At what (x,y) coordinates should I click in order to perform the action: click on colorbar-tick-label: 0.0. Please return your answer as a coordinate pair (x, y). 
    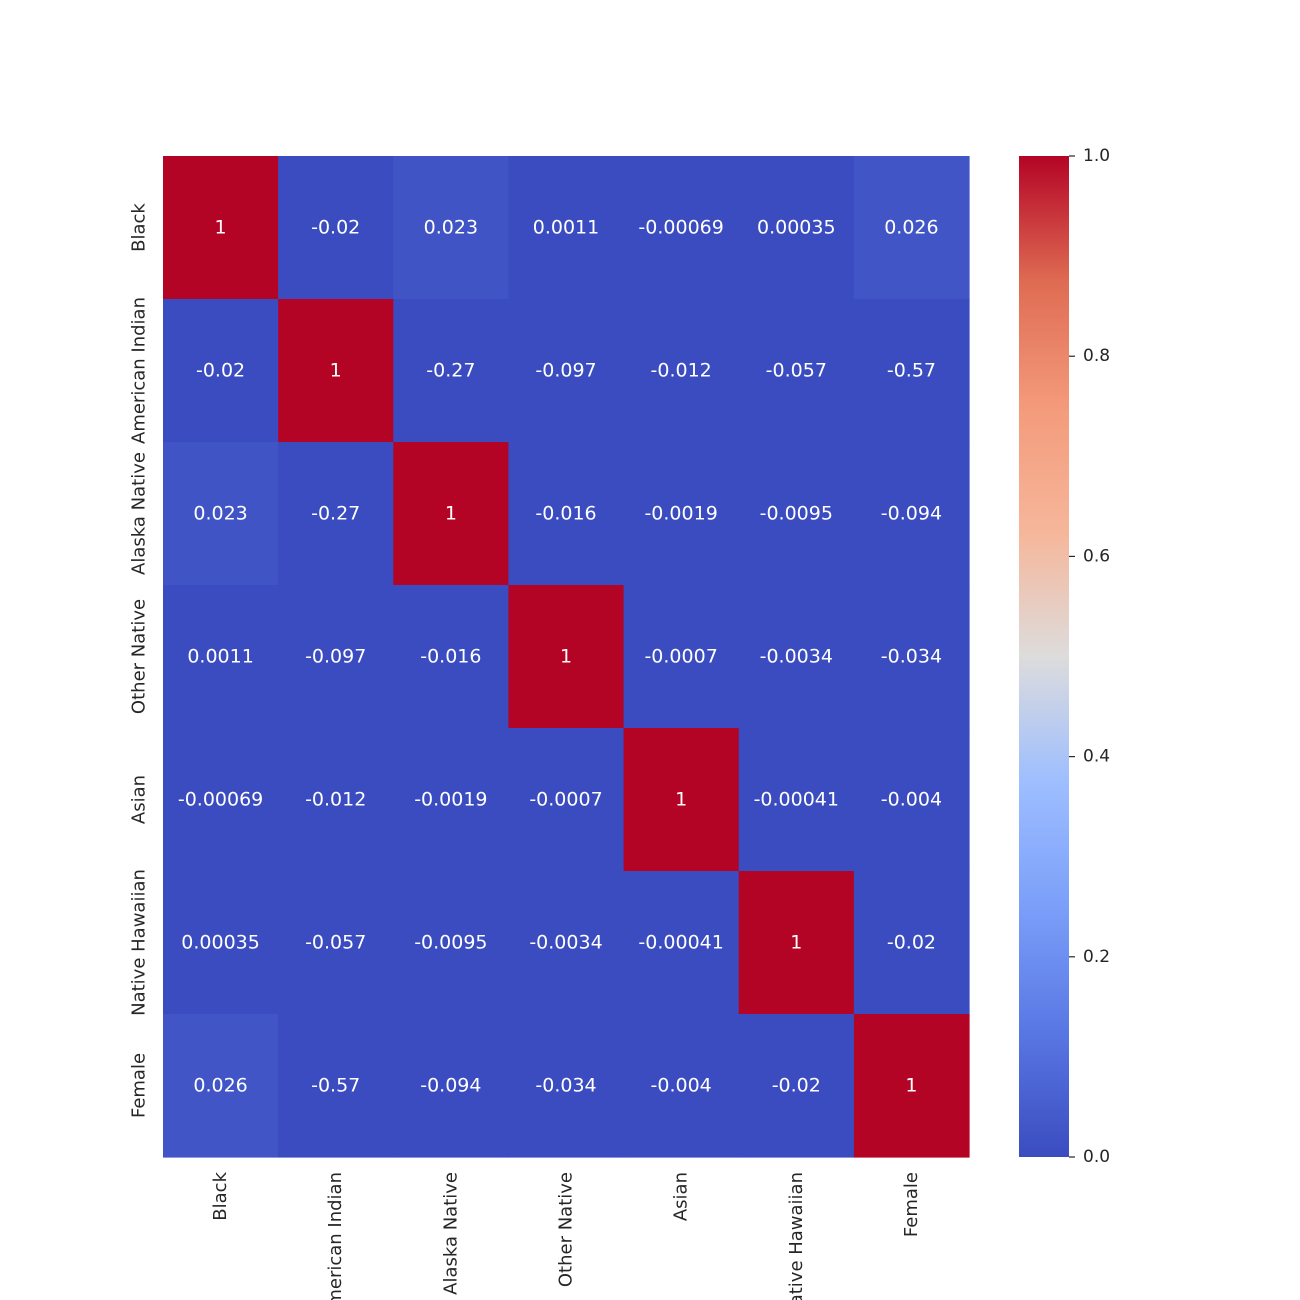
    Looking at the image, I should click on (1096, 1157).